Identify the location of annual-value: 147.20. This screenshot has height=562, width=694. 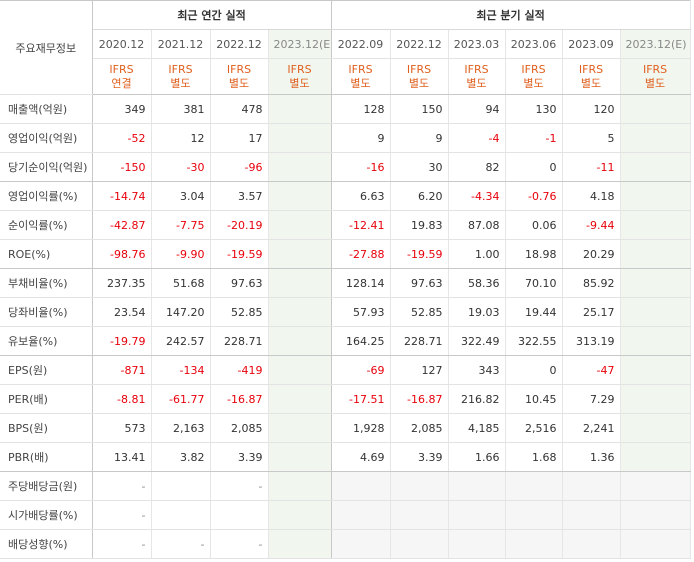
(181, 312).